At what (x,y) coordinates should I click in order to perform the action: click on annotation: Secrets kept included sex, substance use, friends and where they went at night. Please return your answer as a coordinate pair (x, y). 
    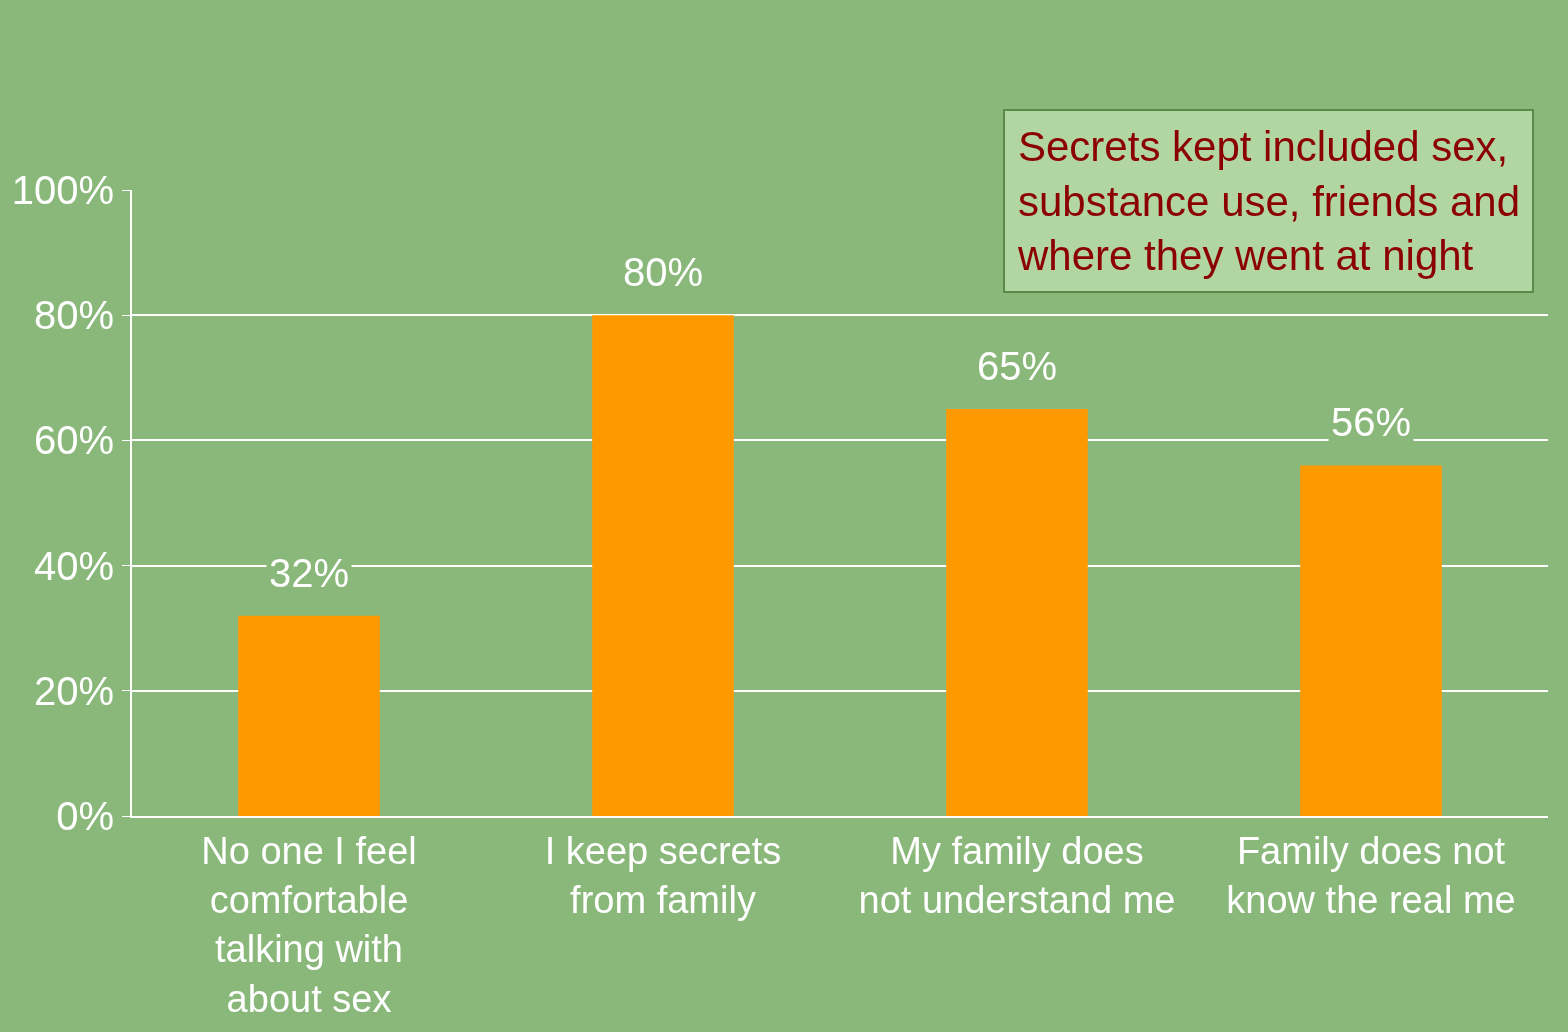
    Looking at the image, I should click on (1268, 201).